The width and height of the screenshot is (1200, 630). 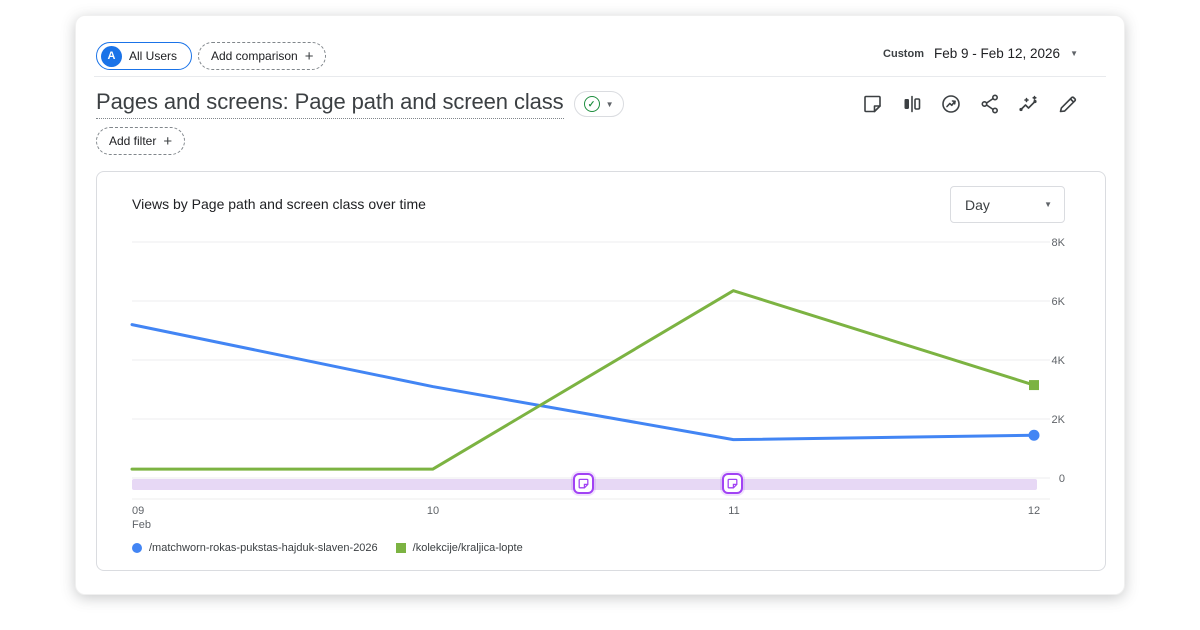 I want to click on date-range-value: Feb 9 - Feb 12, 2026, so click(x=997, y=53).